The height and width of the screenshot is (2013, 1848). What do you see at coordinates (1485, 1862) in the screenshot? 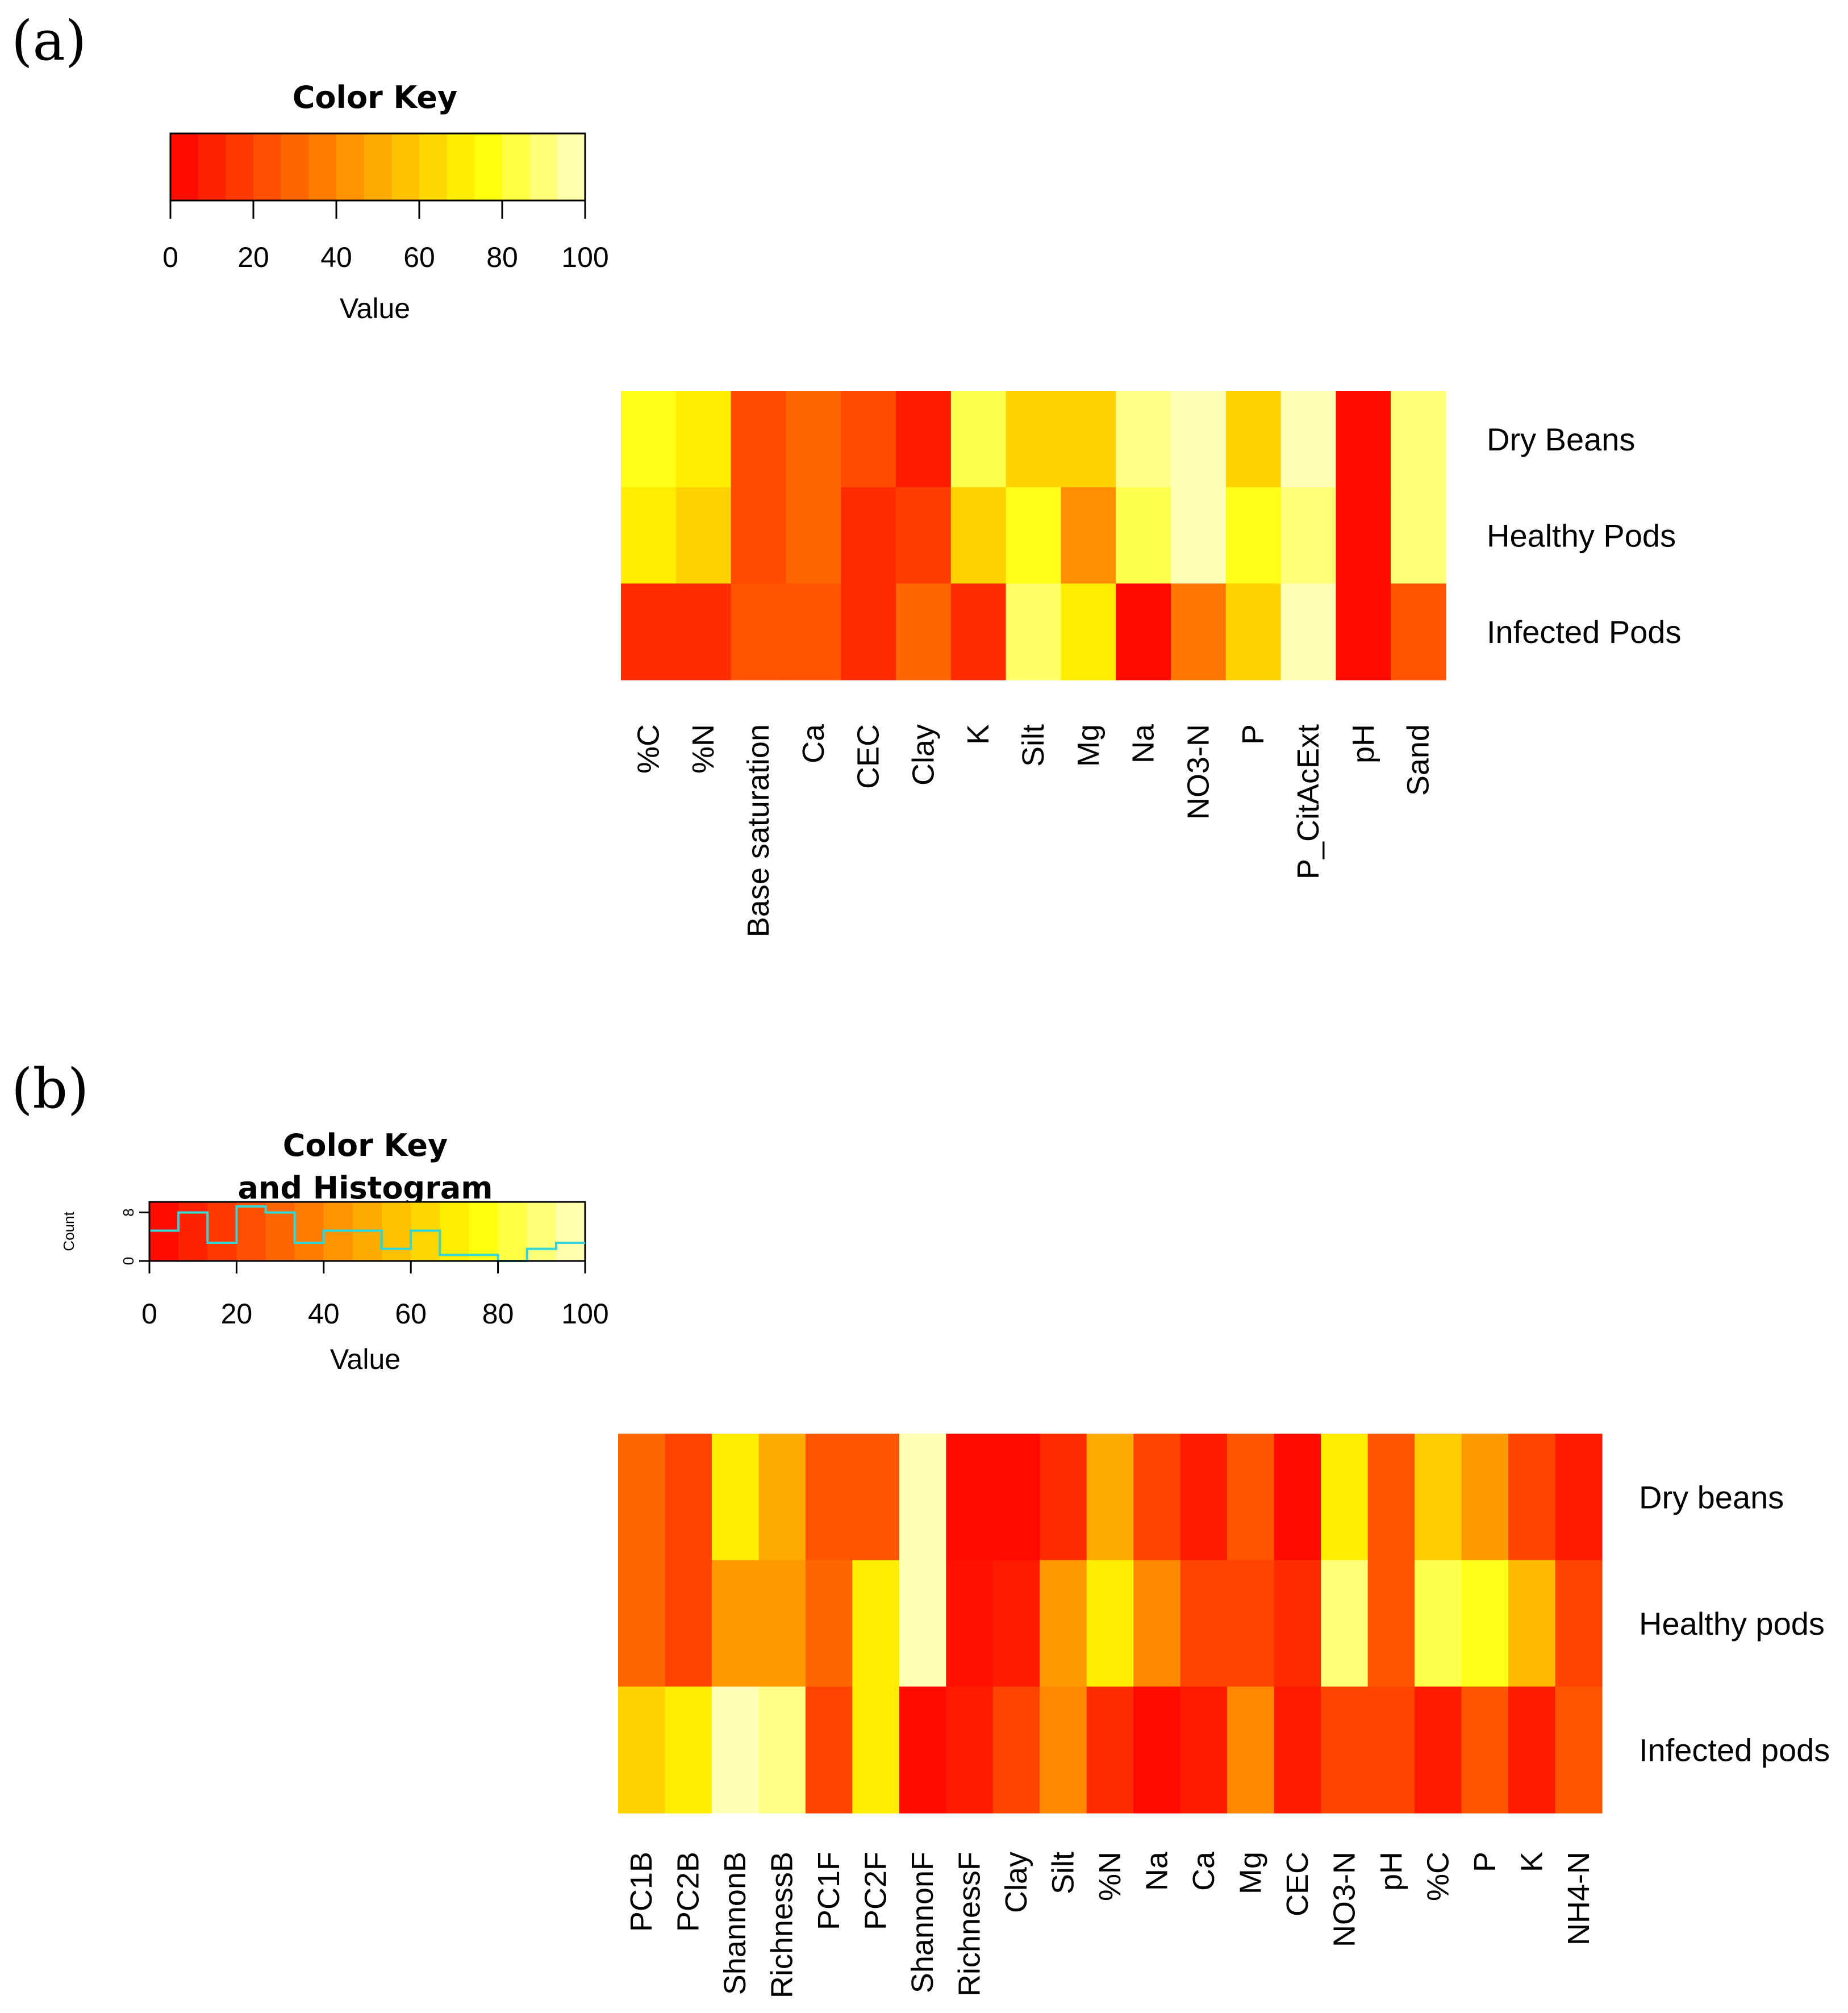
I see `heatmap-b-column-label: P` at bounding box center [1485, 1862].